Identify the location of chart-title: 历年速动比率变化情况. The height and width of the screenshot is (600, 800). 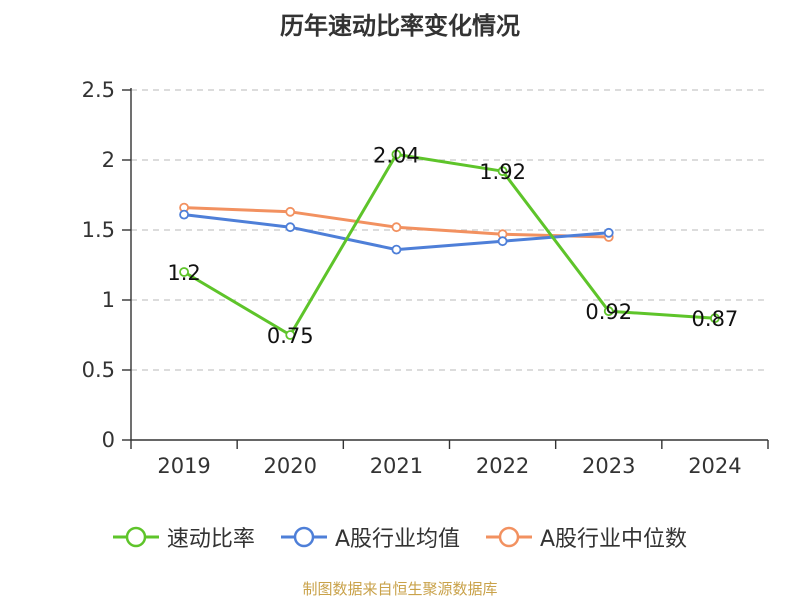
(400, 26).